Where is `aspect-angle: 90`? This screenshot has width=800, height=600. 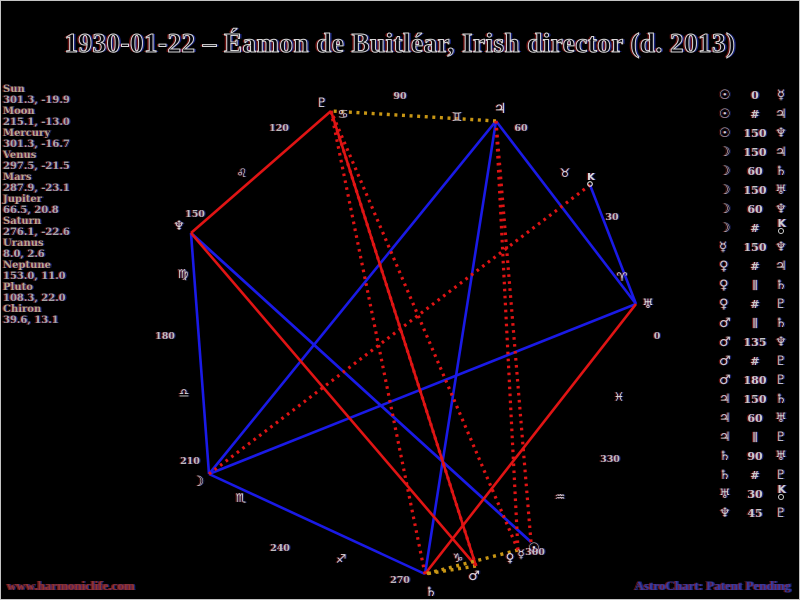 aspect-angle: 90 is located at coordinates (755, 456).